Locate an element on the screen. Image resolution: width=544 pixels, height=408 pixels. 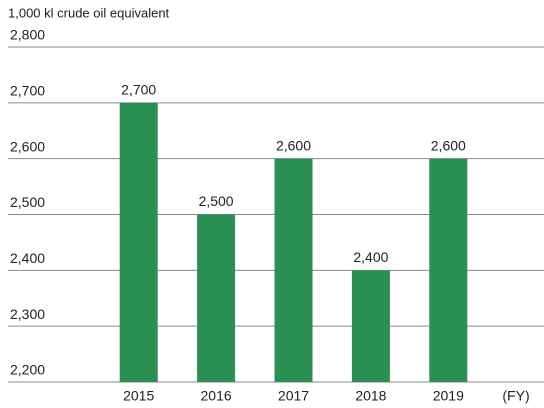
x-tick-label: 2019 is located at coordinates (448, 396).